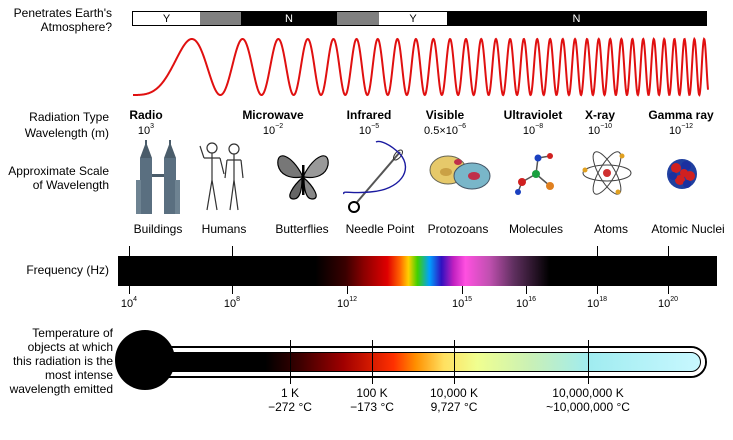  What do you see at coordinates (369, 130) in the screenshot?
I see `wavelength-infrared: 10−5` at bounding box center [369, 130].